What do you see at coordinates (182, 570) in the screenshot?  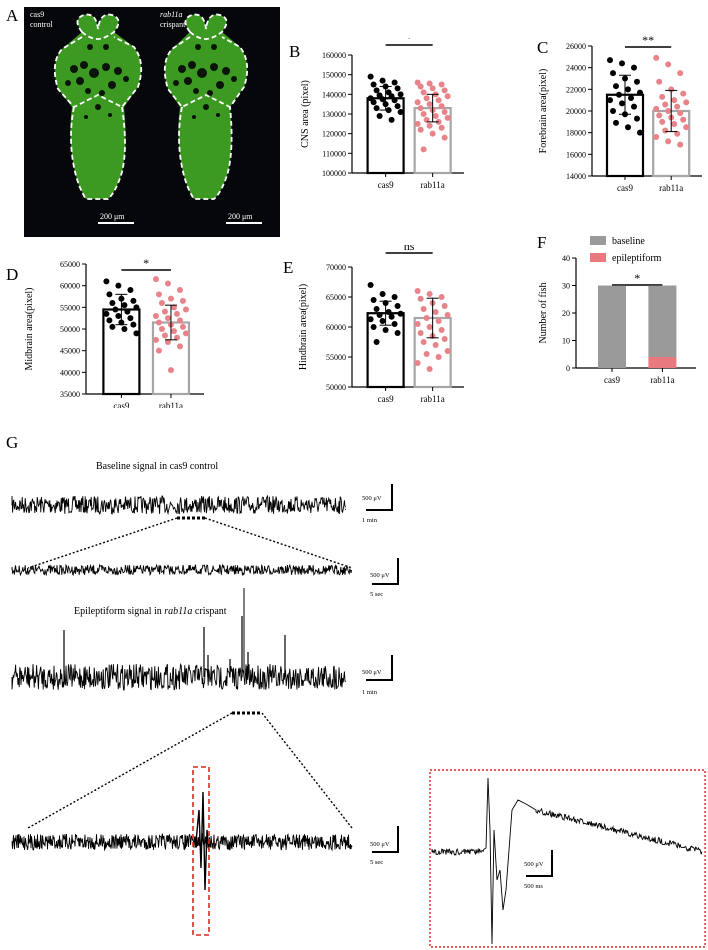 I see `eeg-baseline-5sec` at bounding box center [182, 570].